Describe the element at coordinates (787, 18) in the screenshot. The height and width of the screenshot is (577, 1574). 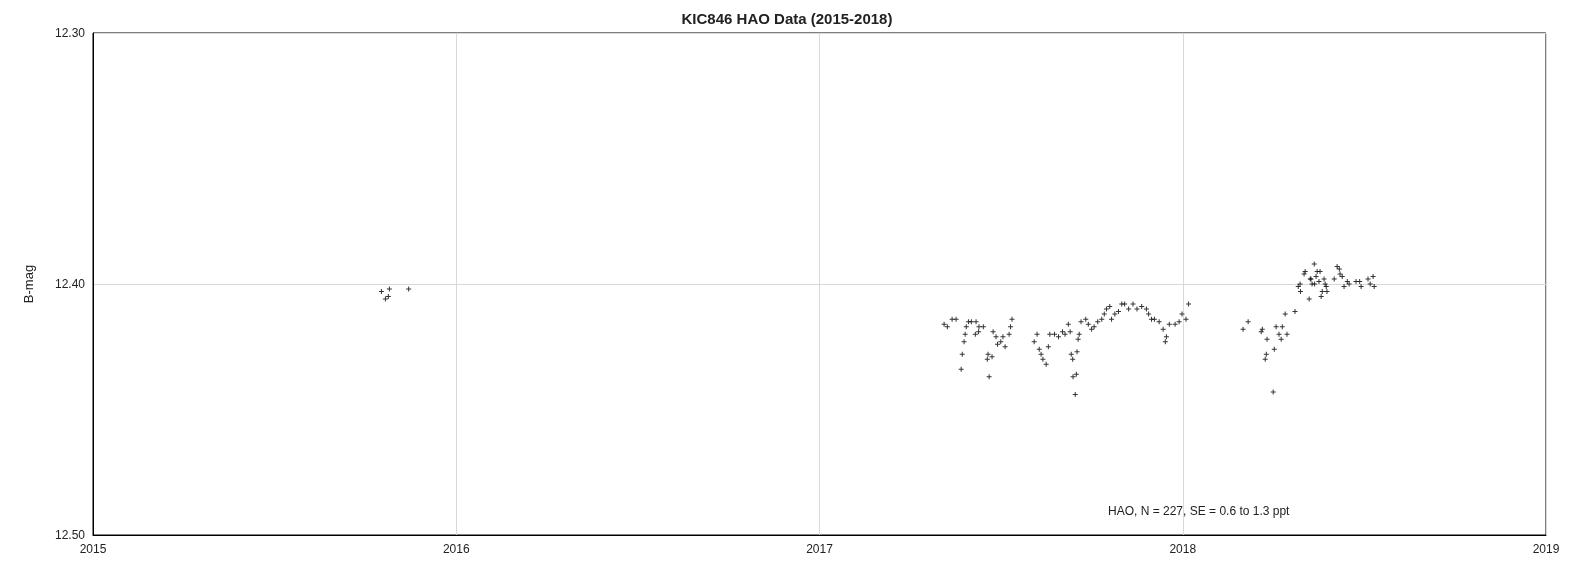
I see `chart-title: KIC846 HAO Data (2015-2018)` at that location.